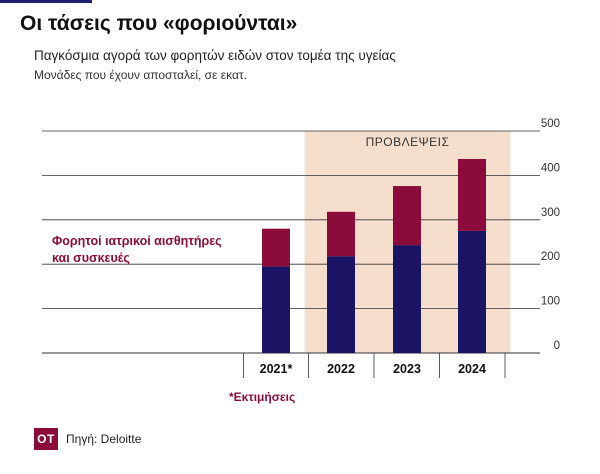 This screenshot has width=600, height=474. I want to click on x-tick-label: 2022, so click(341, 369).